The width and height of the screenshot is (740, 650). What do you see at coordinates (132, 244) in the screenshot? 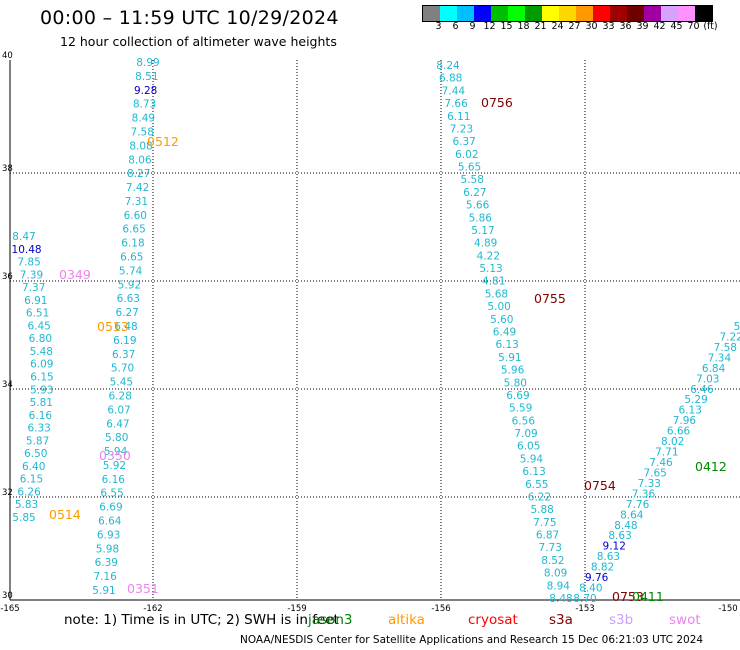
I see `wave-height-value: 6.18` at bounding box center [132, 244].